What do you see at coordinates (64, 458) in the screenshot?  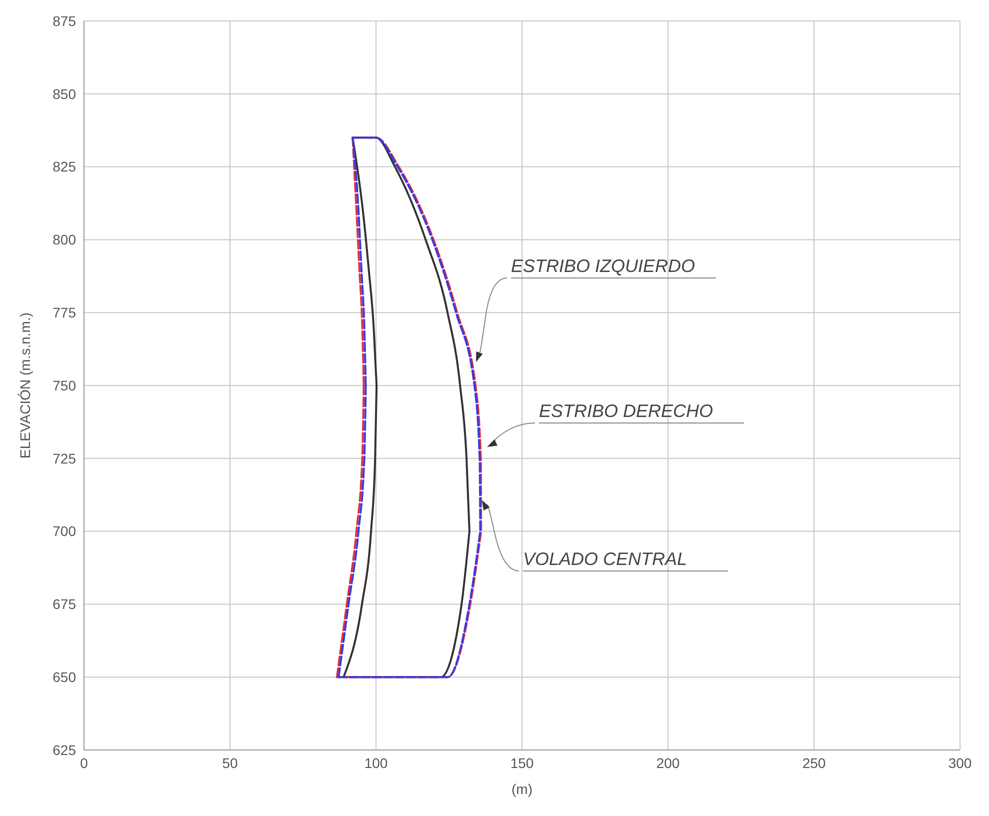 I see `y-tick-label: 725` at bounding box center [64, 458].